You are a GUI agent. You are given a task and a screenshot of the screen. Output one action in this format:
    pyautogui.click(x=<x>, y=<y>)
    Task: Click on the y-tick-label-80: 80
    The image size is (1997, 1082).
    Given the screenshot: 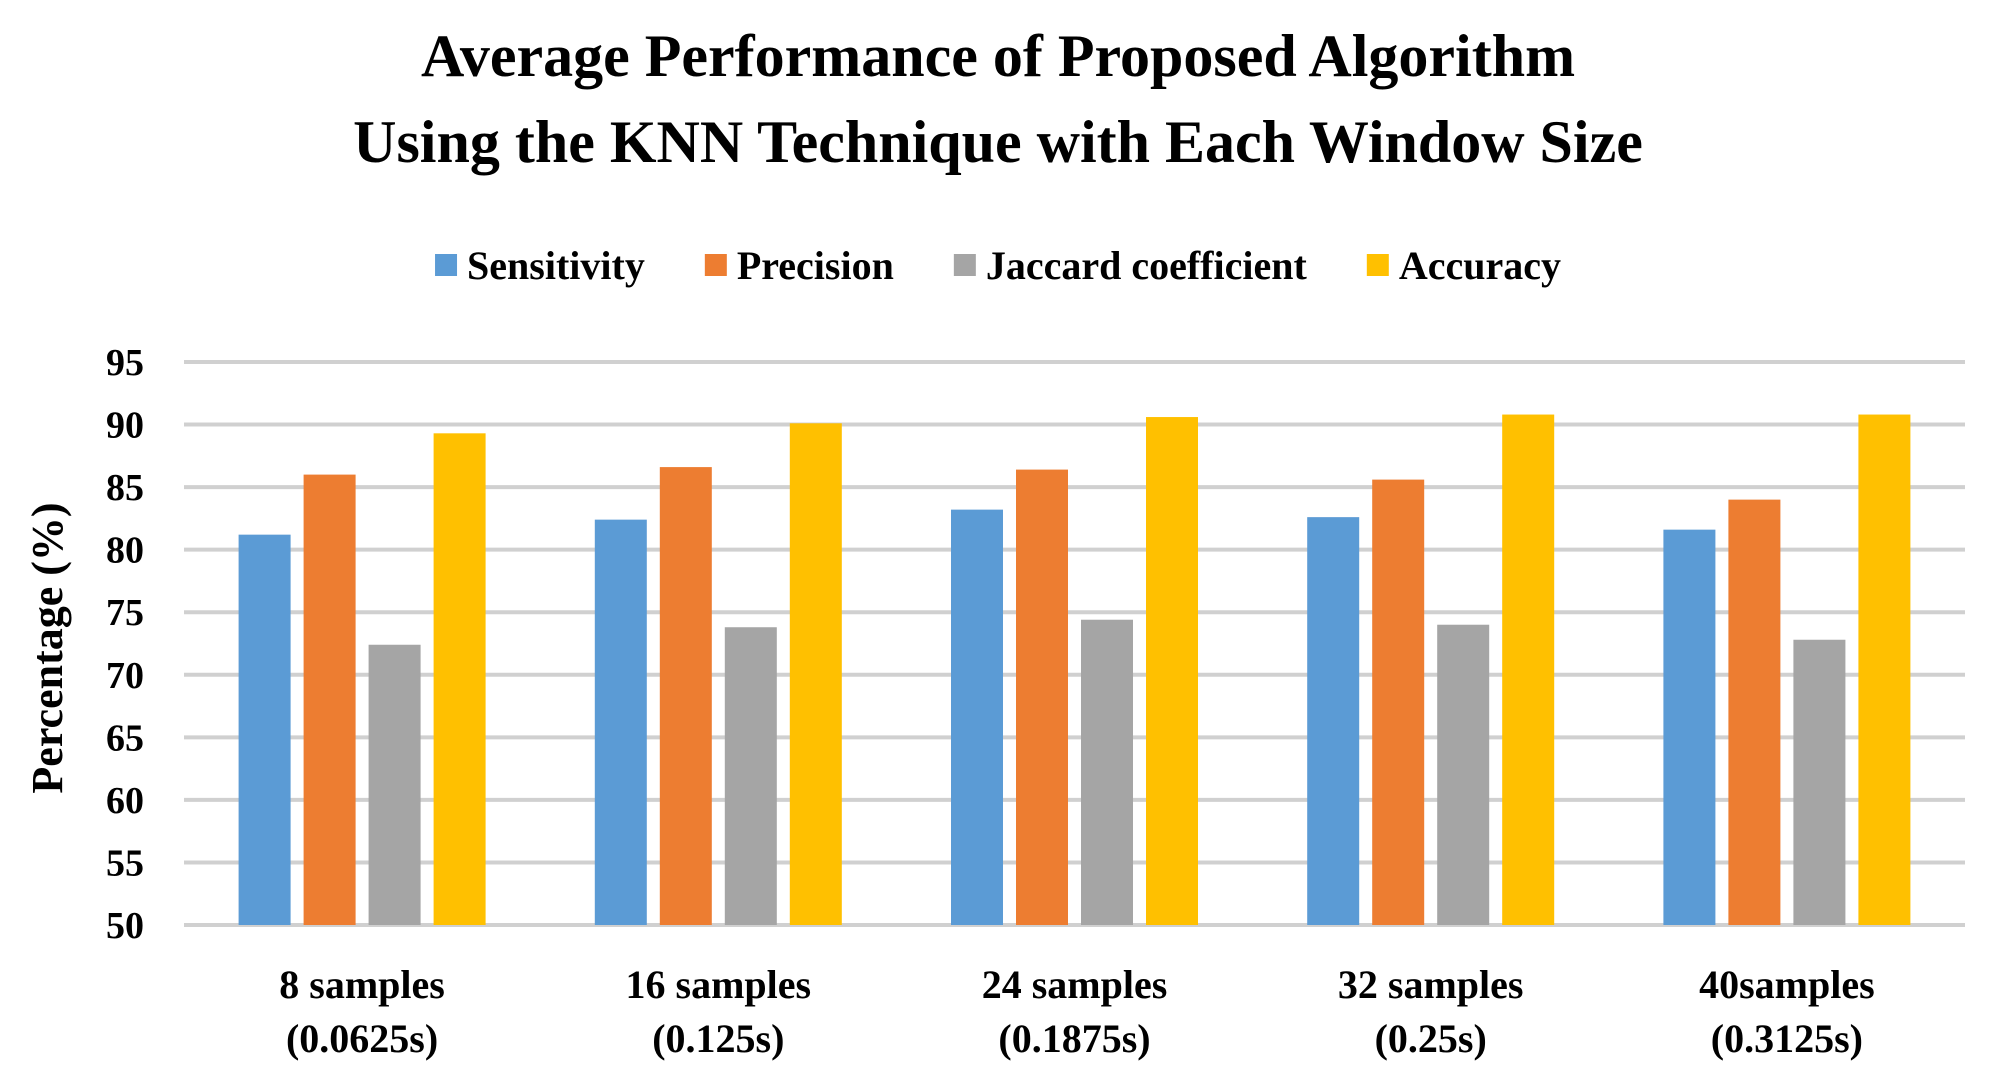 What is the action you would take?
    pyautogui.click(x=125, y=551)
    